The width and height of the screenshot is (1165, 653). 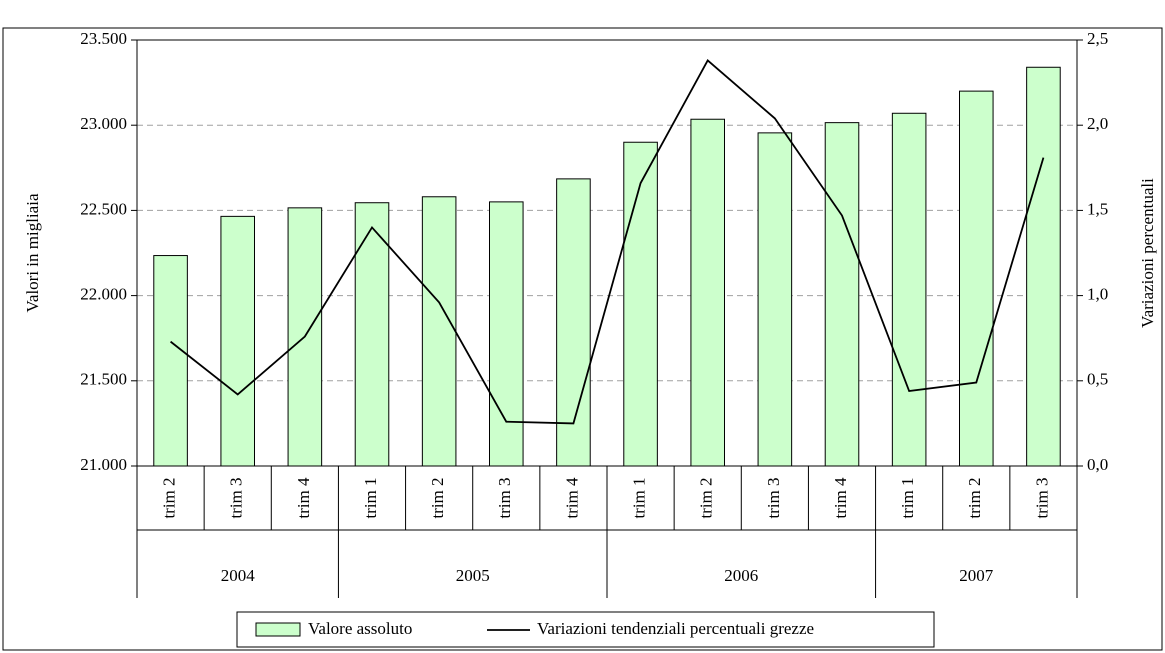 I want to click on y-tick-label: 22.000, so click(x=103, y=294).